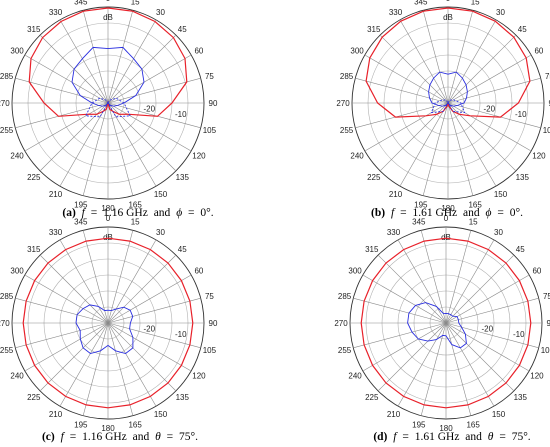  Describe the element at coordinates (378, 213) in the screenshot. I see `caption-label: (b)` at that location.